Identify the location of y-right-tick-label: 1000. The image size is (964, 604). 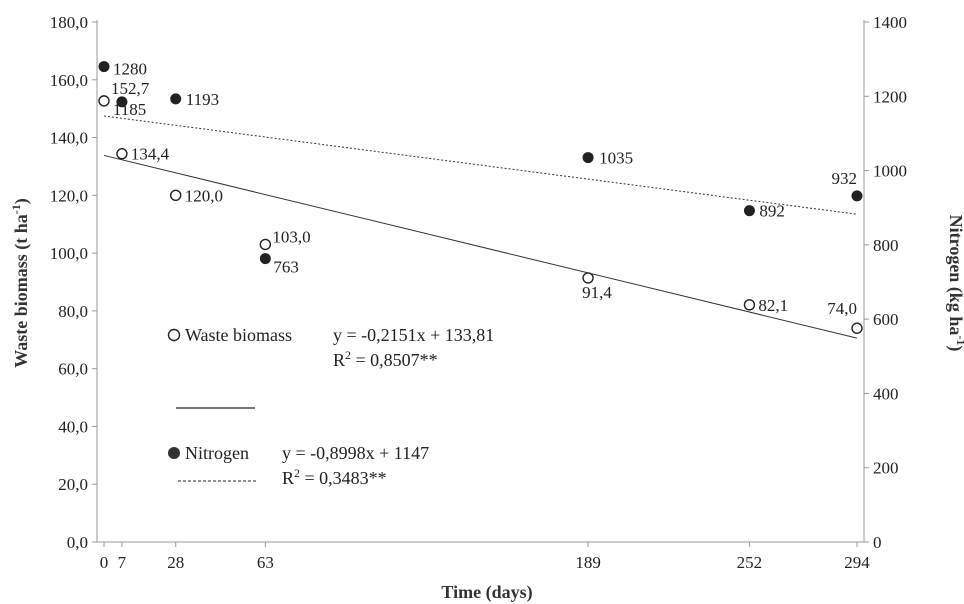
(890, 171).